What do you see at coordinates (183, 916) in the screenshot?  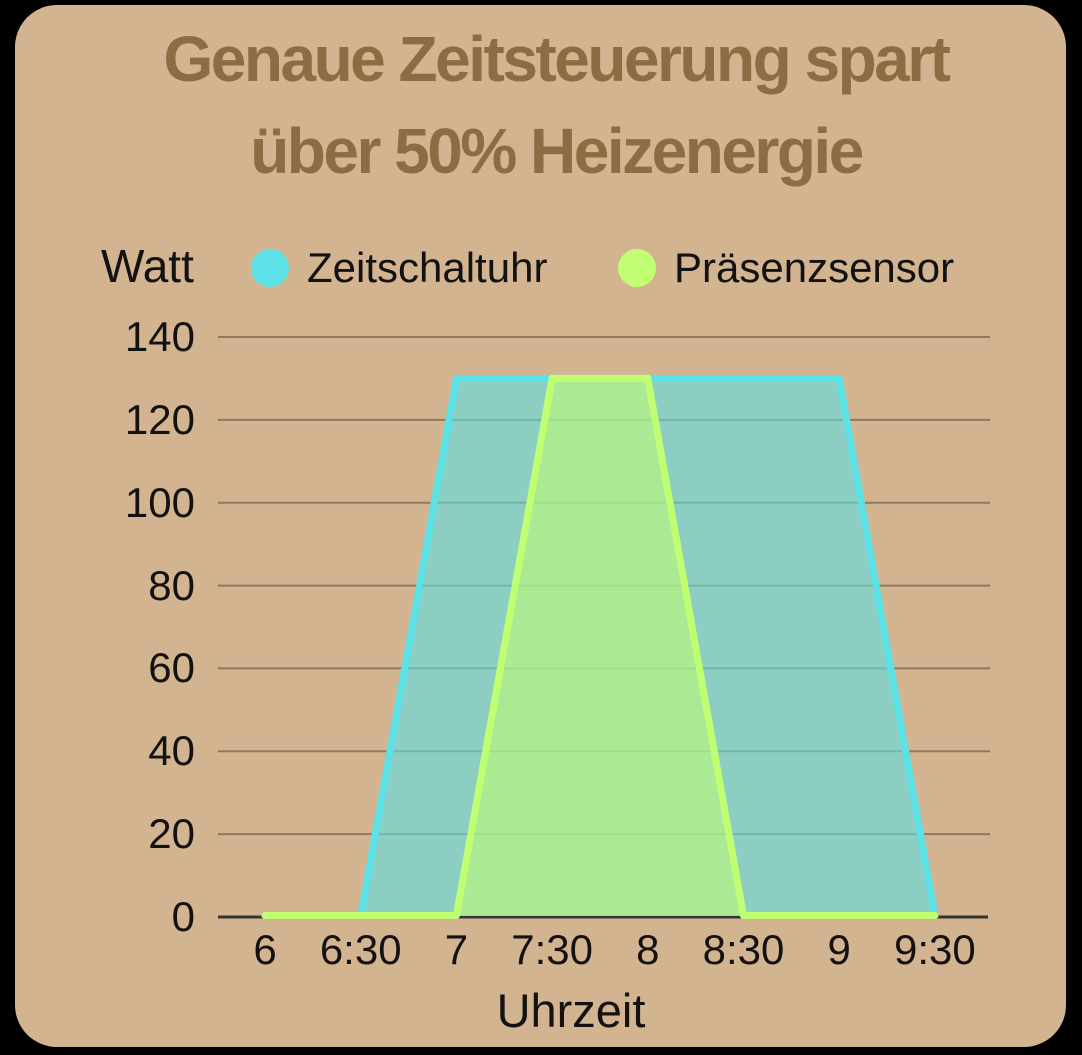 I see `y-tick-label: 0` at bounding box center [183, 916].